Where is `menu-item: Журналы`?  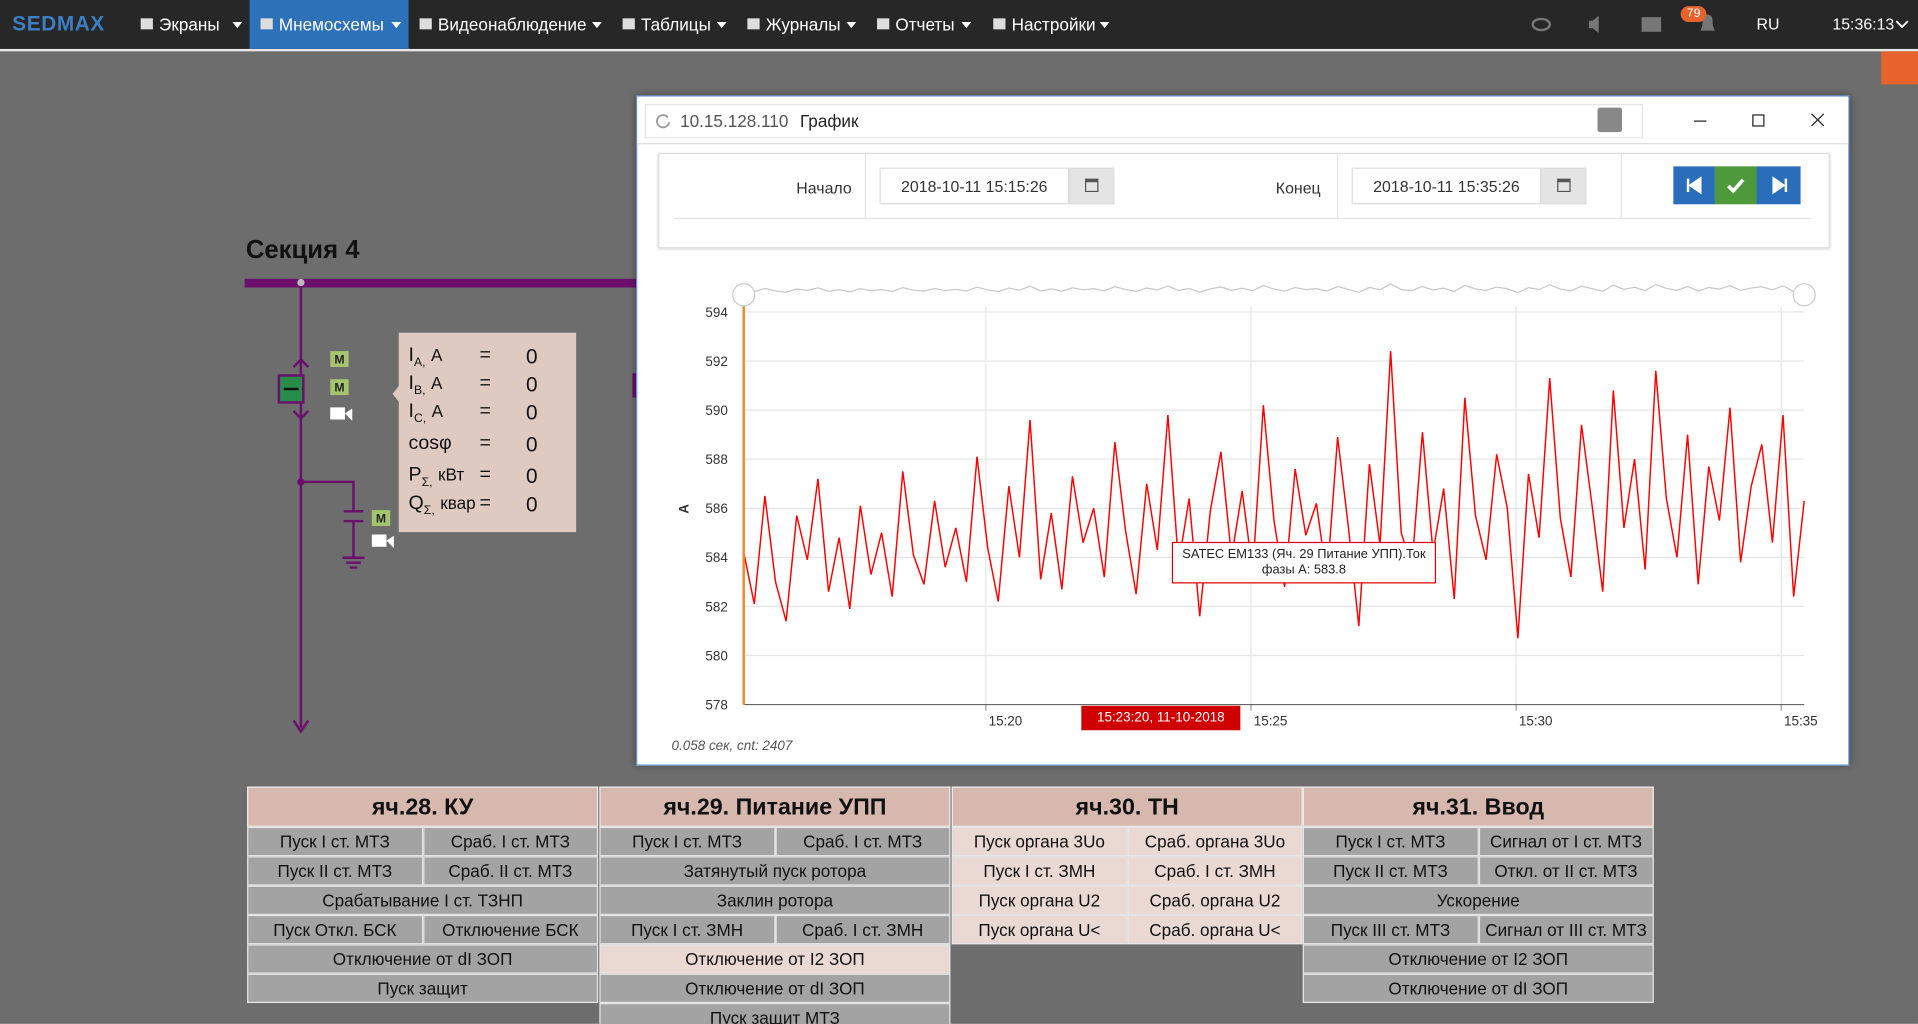
menu-item: Журналы is located at coordinates (799, 24).